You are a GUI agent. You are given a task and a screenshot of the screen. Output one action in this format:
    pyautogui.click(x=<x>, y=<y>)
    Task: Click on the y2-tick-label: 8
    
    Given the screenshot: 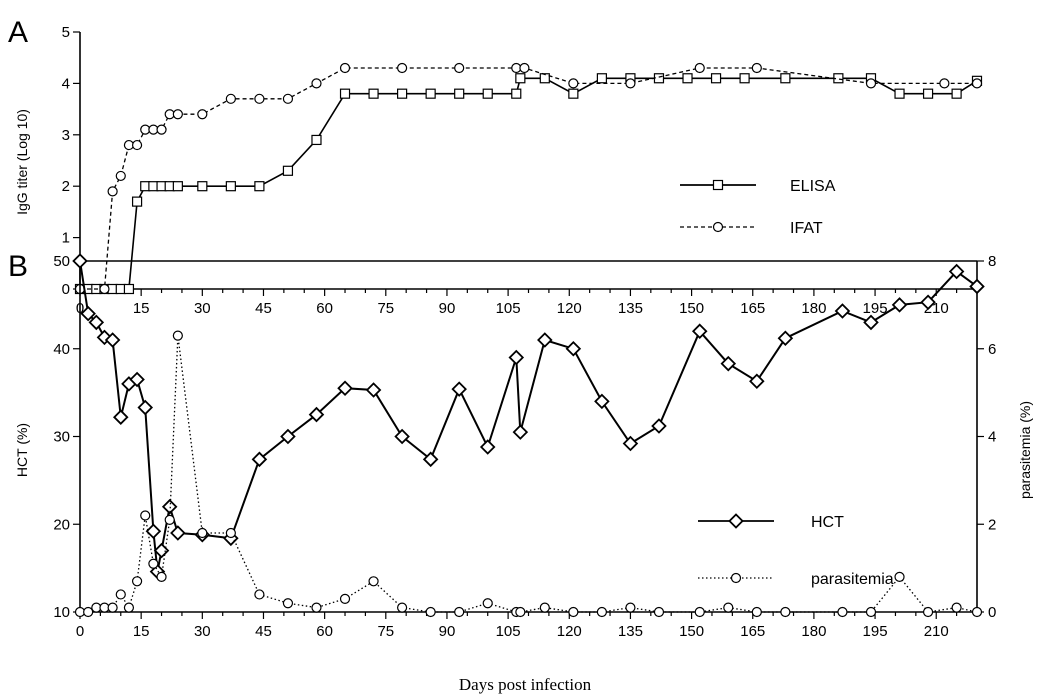 What is the action you would take?
    pyautogui.click(x=992, y=261)
    